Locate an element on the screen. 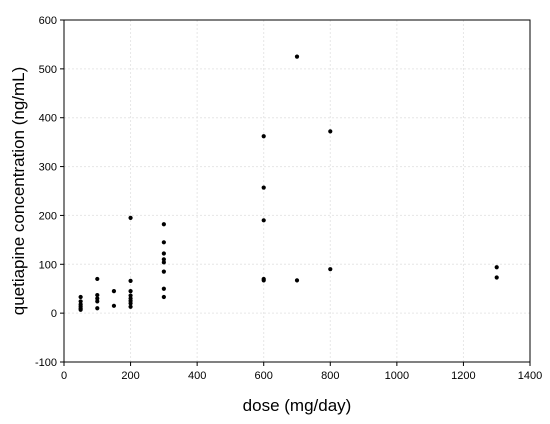 Image resolution: width=550 pixels, height=424 pixels. y-tick-label: 300 is located at coordinates (48, 168).